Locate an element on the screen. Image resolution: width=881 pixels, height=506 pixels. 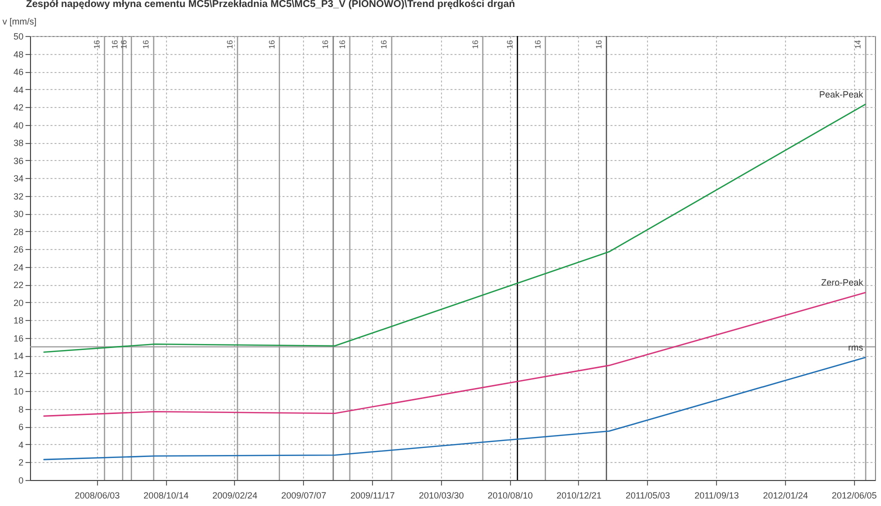
x-tick-label: 2012/06/05 is located at coordinates (854, 495).